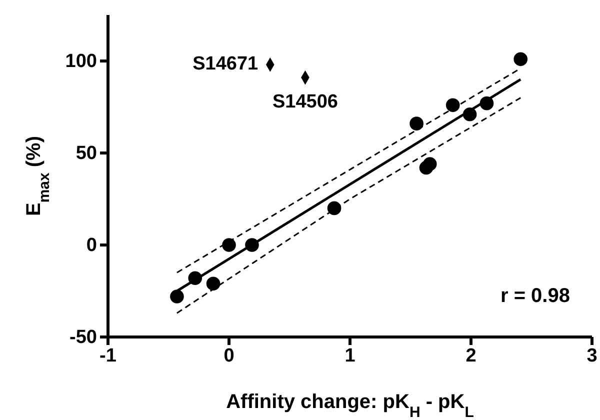 The width and height of the screenshot is (600, 420). Describe the element at coordinates (535, 296) in the screenshot. I see `annotation: r = 0.98` at that location.